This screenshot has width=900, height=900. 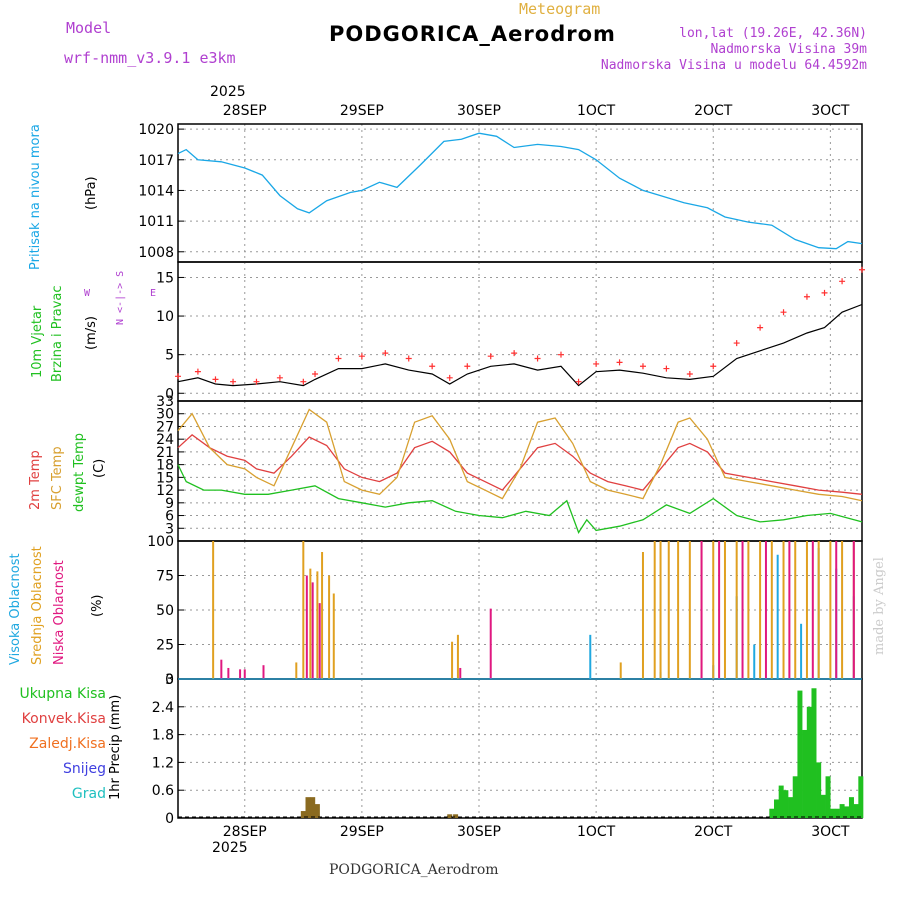 What do you see at coordinates (830, 832) in the screenshot?
I see `x-label-bottom: 3OCT` at bounding box center [830, 832].